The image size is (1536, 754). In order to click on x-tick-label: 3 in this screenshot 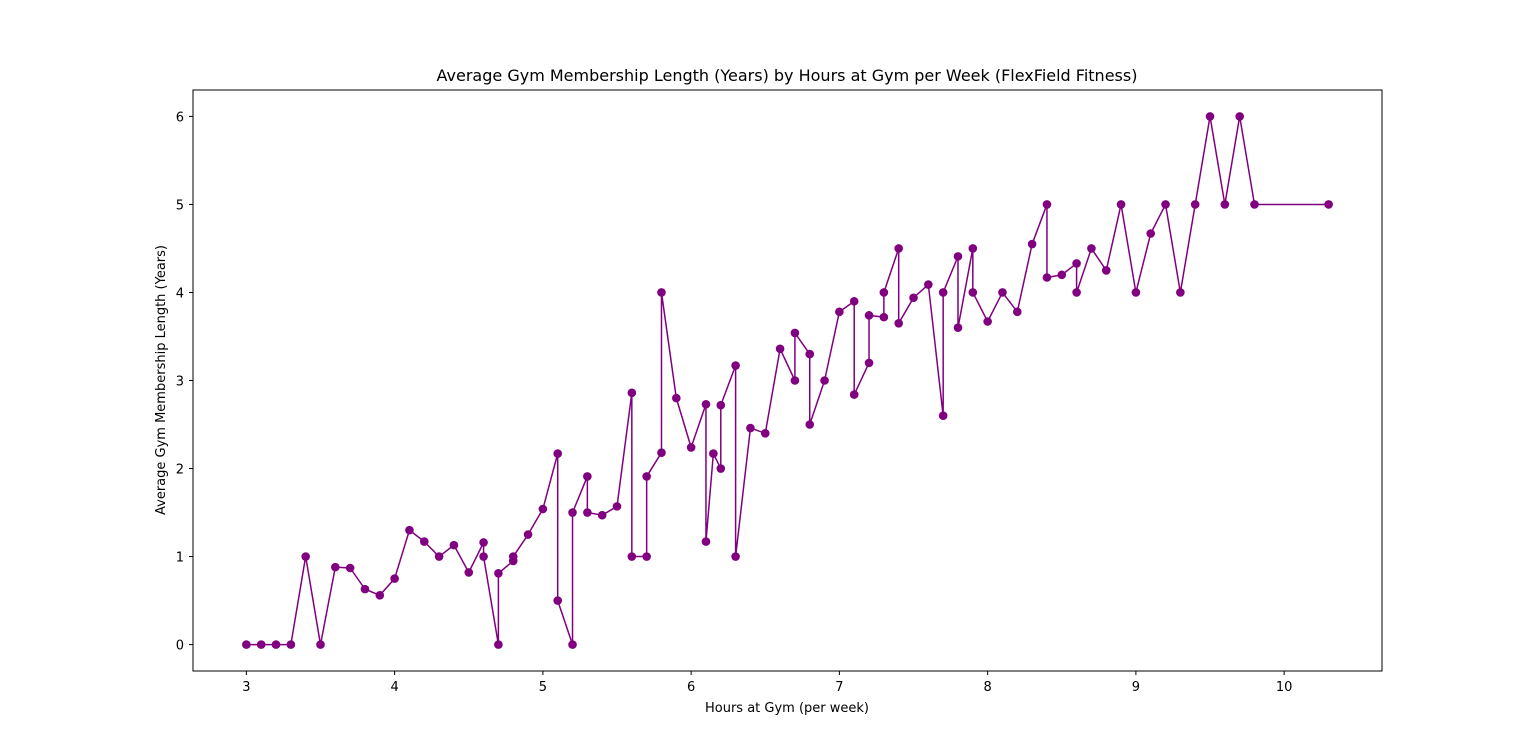, I will do `click(246, 687)`.